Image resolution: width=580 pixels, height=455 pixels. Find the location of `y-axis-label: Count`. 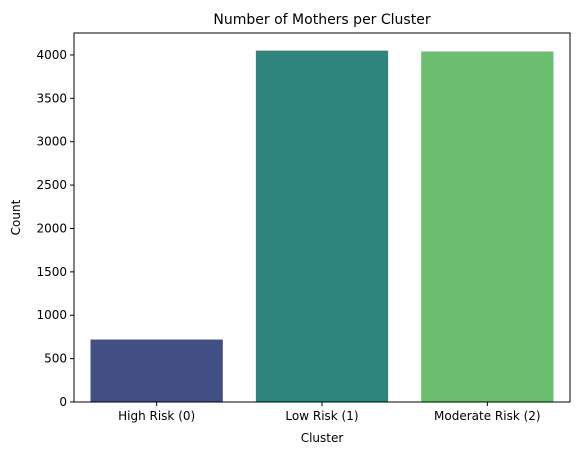

y-axis-label: Count is located at coordinates (16, 217).